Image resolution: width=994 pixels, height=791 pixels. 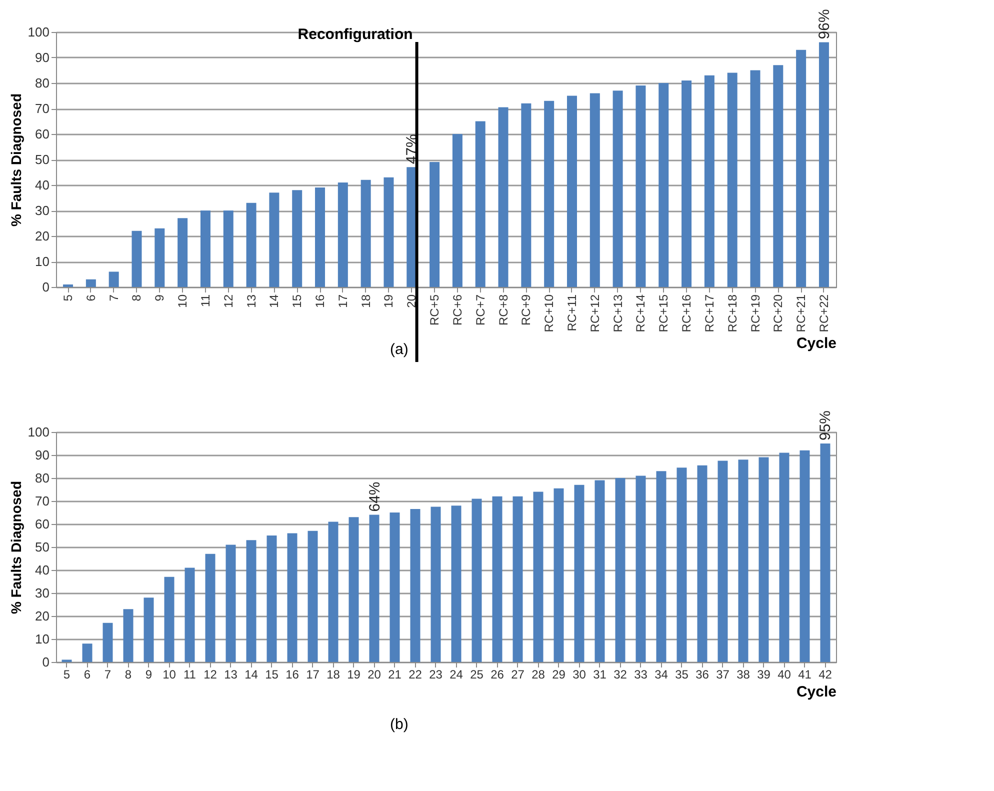 I want to click on x-tick-label: RC+10, so click(x=549, y=313).